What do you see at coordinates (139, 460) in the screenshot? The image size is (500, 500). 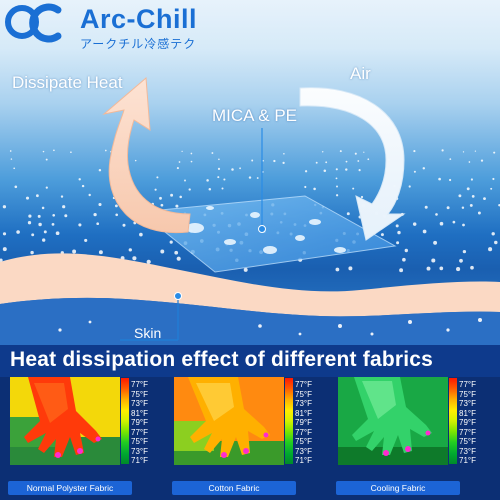 I see `temp-label: 71°F` at bounding box center [139, 460].